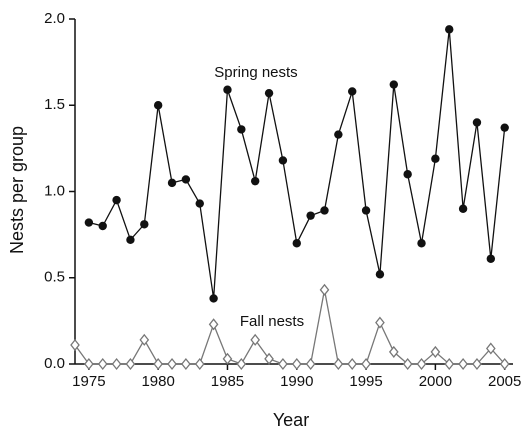 This screenshot has width=523, height=430. I want to click on annotation: Fall nests, so click(272, 321).